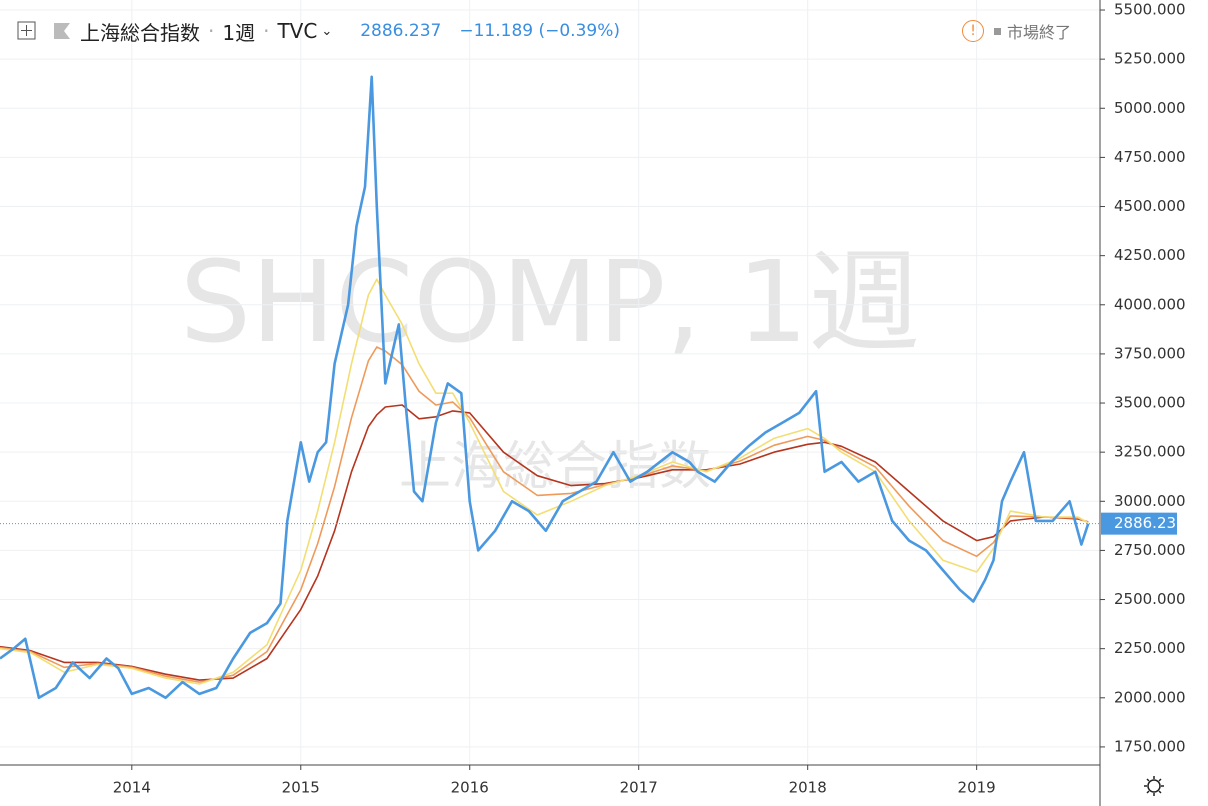  What do you see at coordinates (301, 788) in the screenshot?
I see `x-tick-label: 2015` at bounding box center [301, 788].